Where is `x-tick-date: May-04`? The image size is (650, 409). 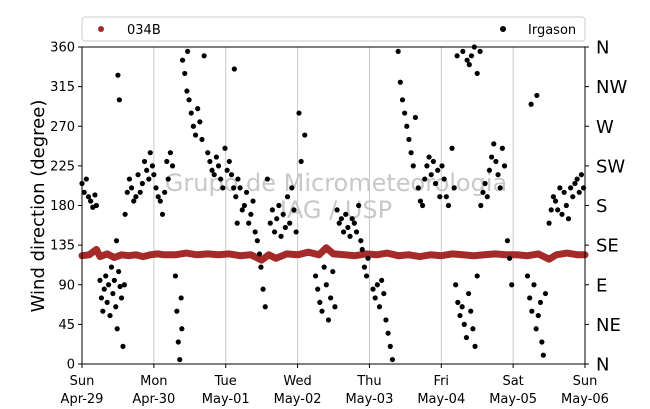 x-tick-date: May-04 is located at coordinates (441, 399).